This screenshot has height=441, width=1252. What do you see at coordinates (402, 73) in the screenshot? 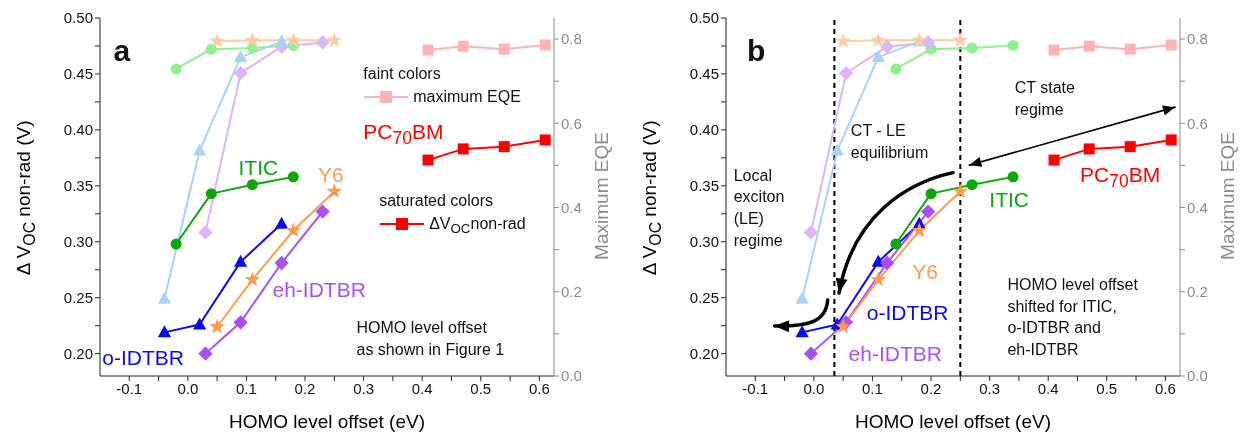
I see `annotation: faint colors` at bounding box center [402, 73].